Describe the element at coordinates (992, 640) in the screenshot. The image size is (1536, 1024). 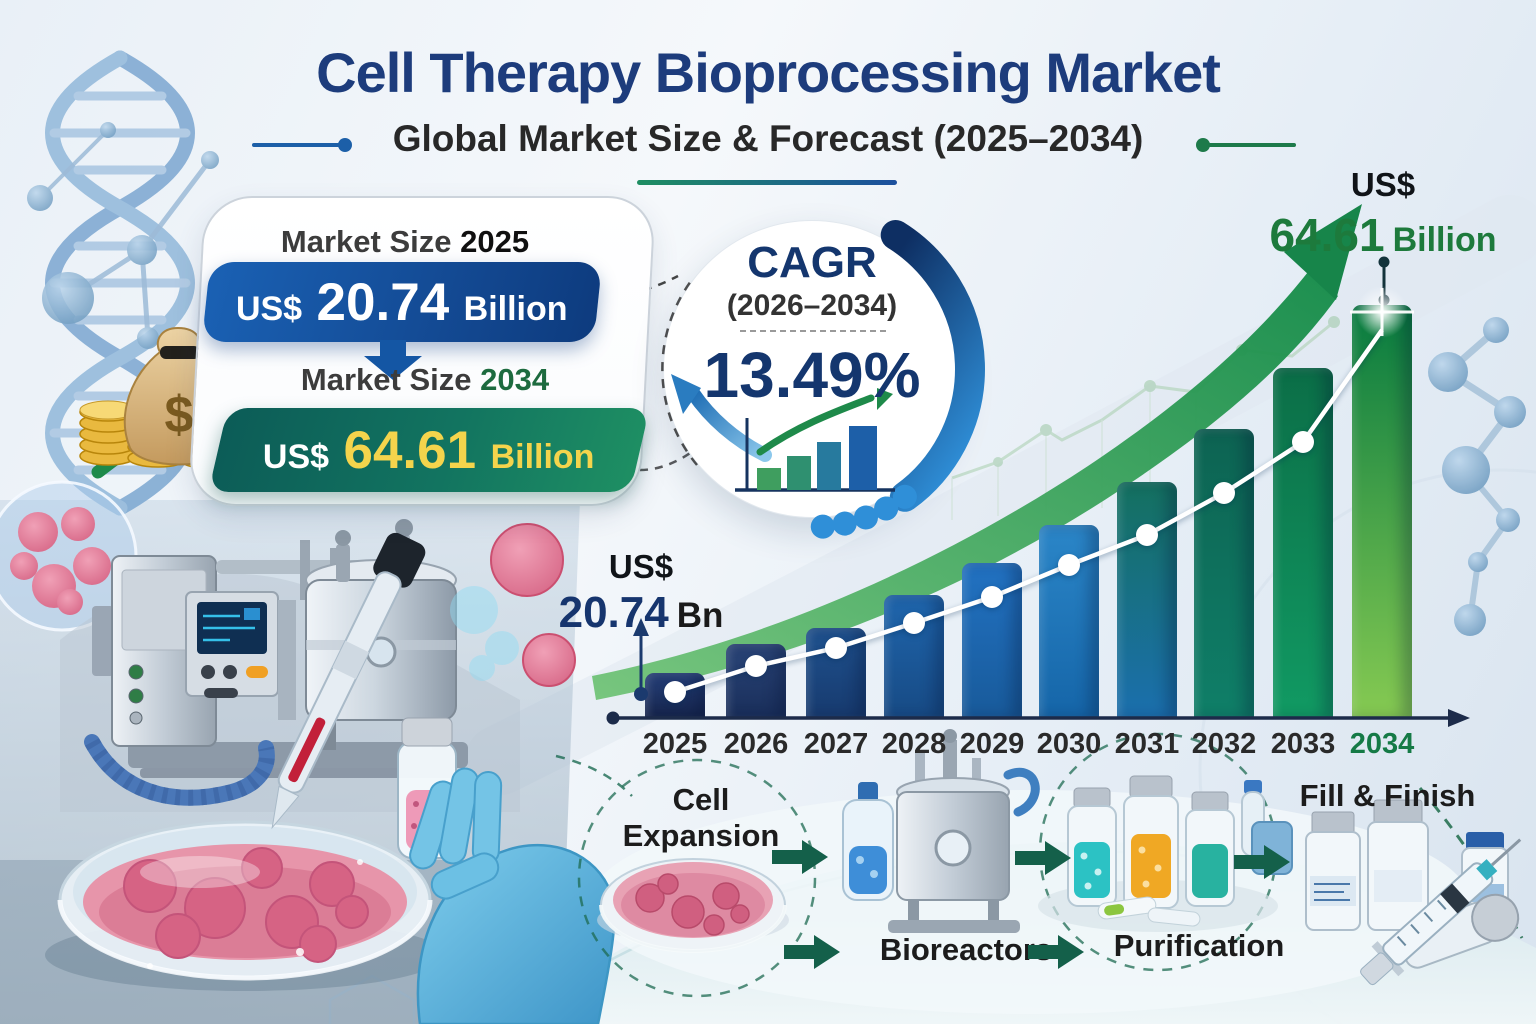
I see `bar-2029` at that location.